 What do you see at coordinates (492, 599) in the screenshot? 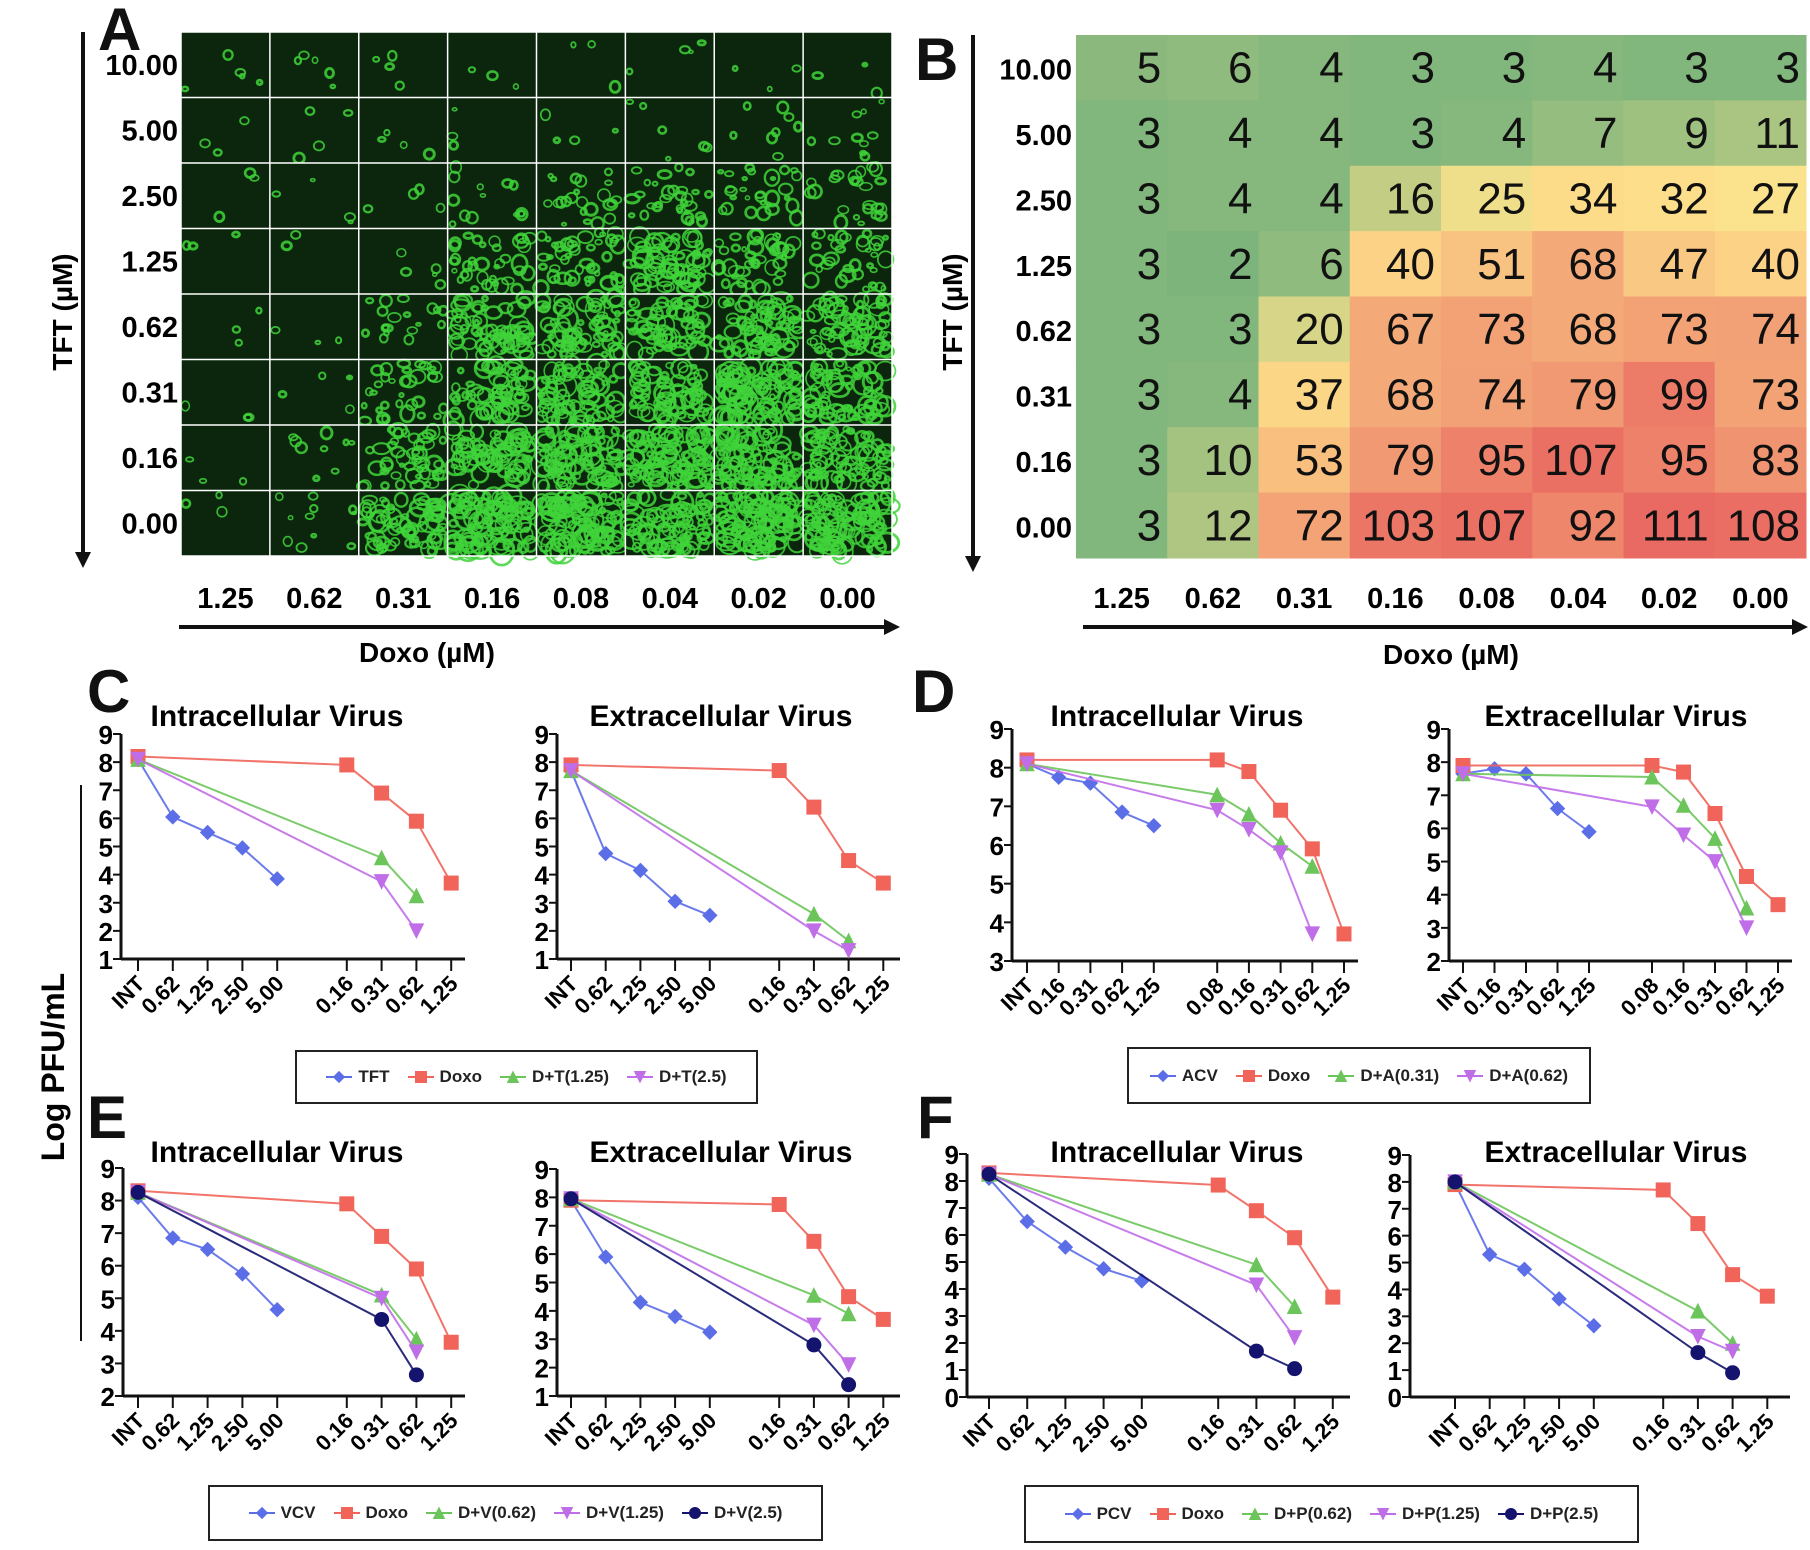
I see `panel-a-col-label: 0.16` at bounding box center [492, 599].